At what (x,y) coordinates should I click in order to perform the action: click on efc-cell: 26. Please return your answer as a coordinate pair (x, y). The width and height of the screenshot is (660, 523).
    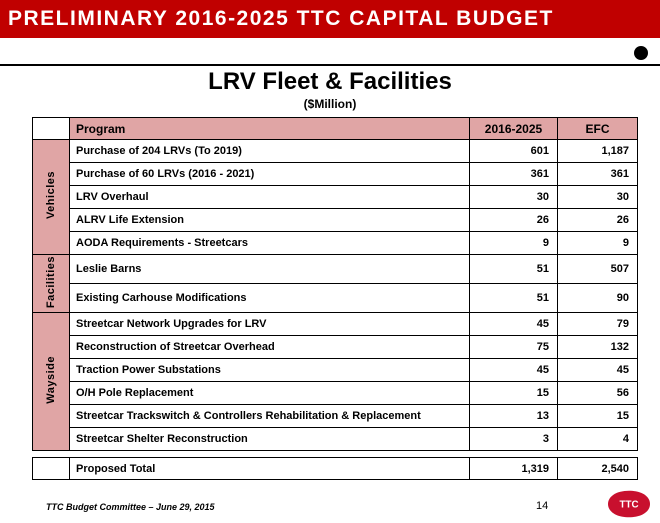
    Looking at the image, I should click on (597, 220).